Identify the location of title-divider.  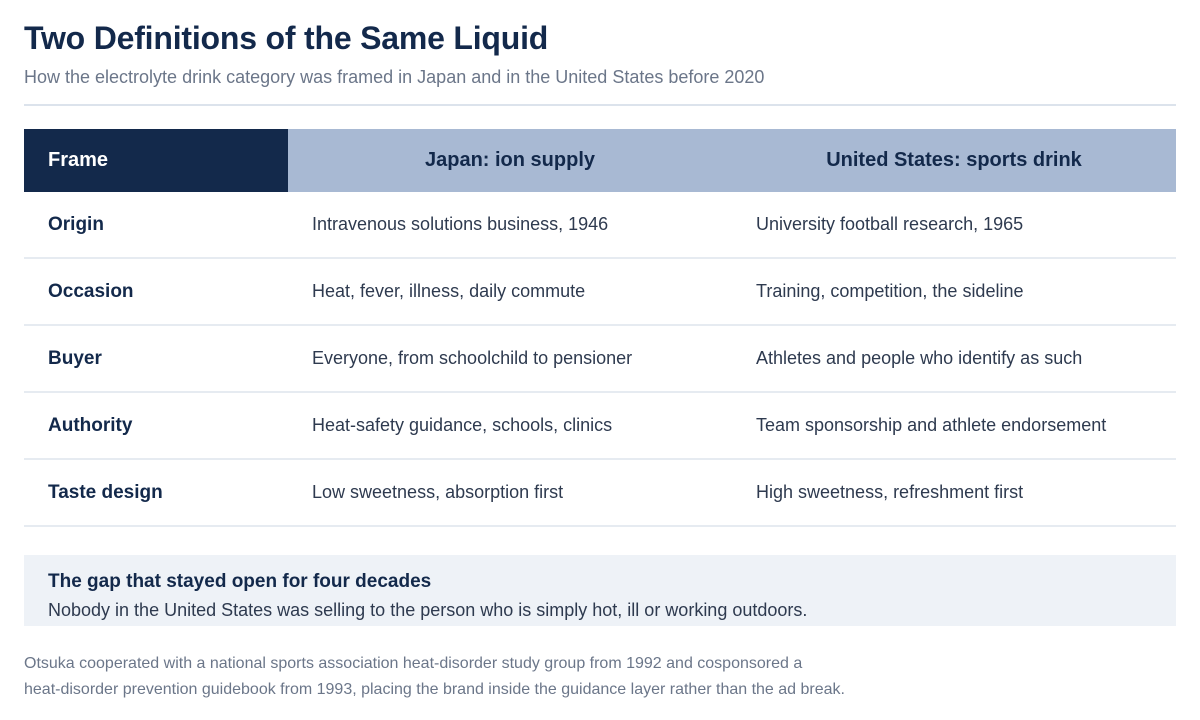
(600, 105).